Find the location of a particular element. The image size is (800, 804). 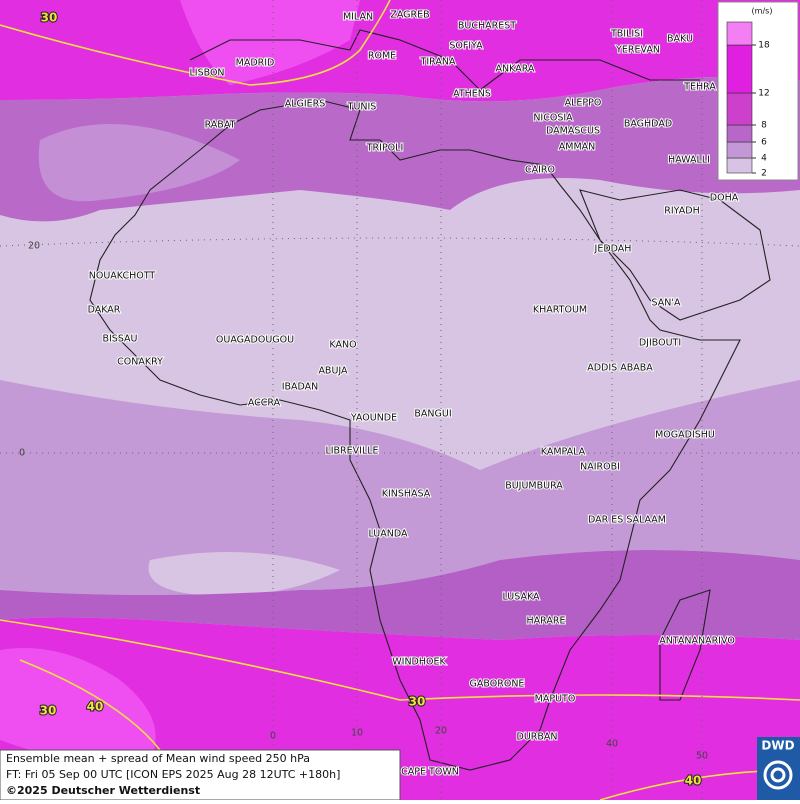

lon-label: 50 is located at coordinates (702, 756).